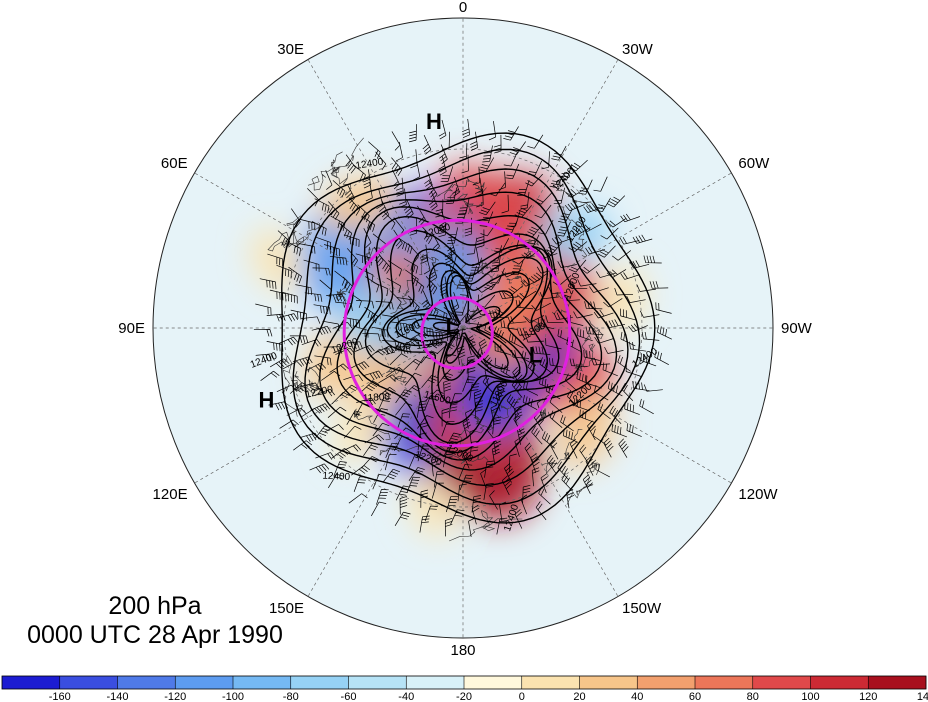 The width and height of the screenshot is (928, 702). Describe the element at coordinates (797, 328) in the screenshot. I see `longitude-label: 90W` at that location.